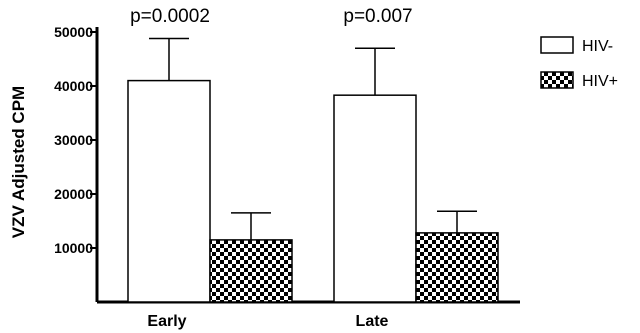 The height and width of the screenshot is (333, 640). Describe the element at coordinates (600, 81) in the screenshot. I see `legend-label-hiv-pos: HIV+` at that location.